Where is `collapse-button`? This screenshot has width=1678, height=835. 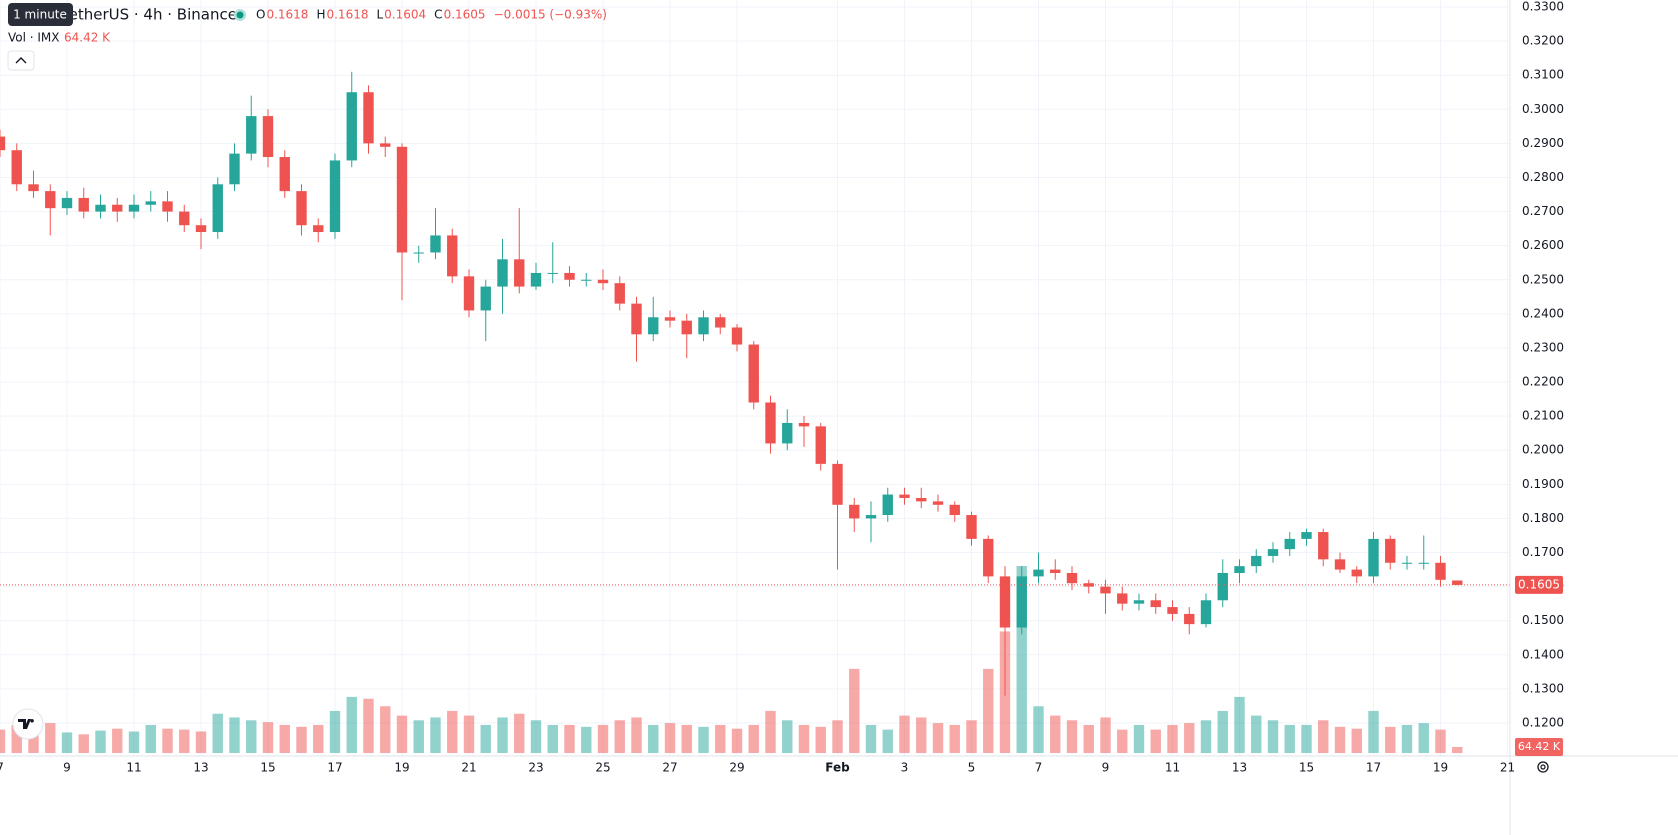
collapse-button is located at coordinates (21, 60).